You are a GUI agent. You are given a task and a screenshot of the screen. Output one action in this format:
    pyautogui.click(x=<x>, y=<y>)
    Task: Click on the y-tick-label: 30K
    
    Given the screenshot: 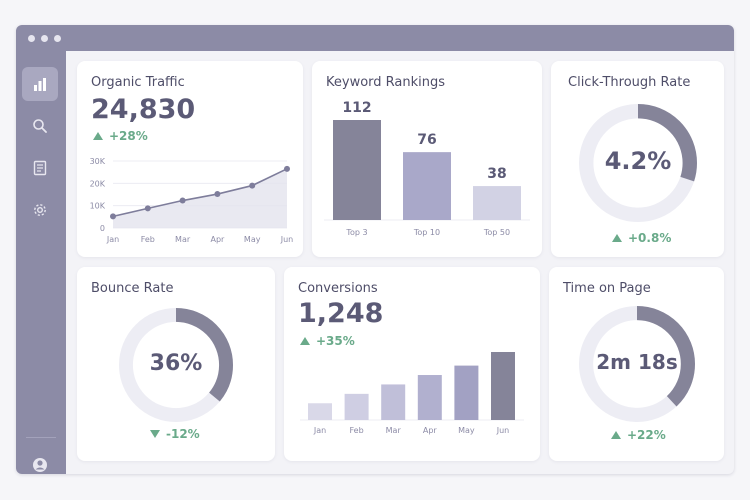 What is the action you would take?
    pyautogui.click(x=98, y=161)
    